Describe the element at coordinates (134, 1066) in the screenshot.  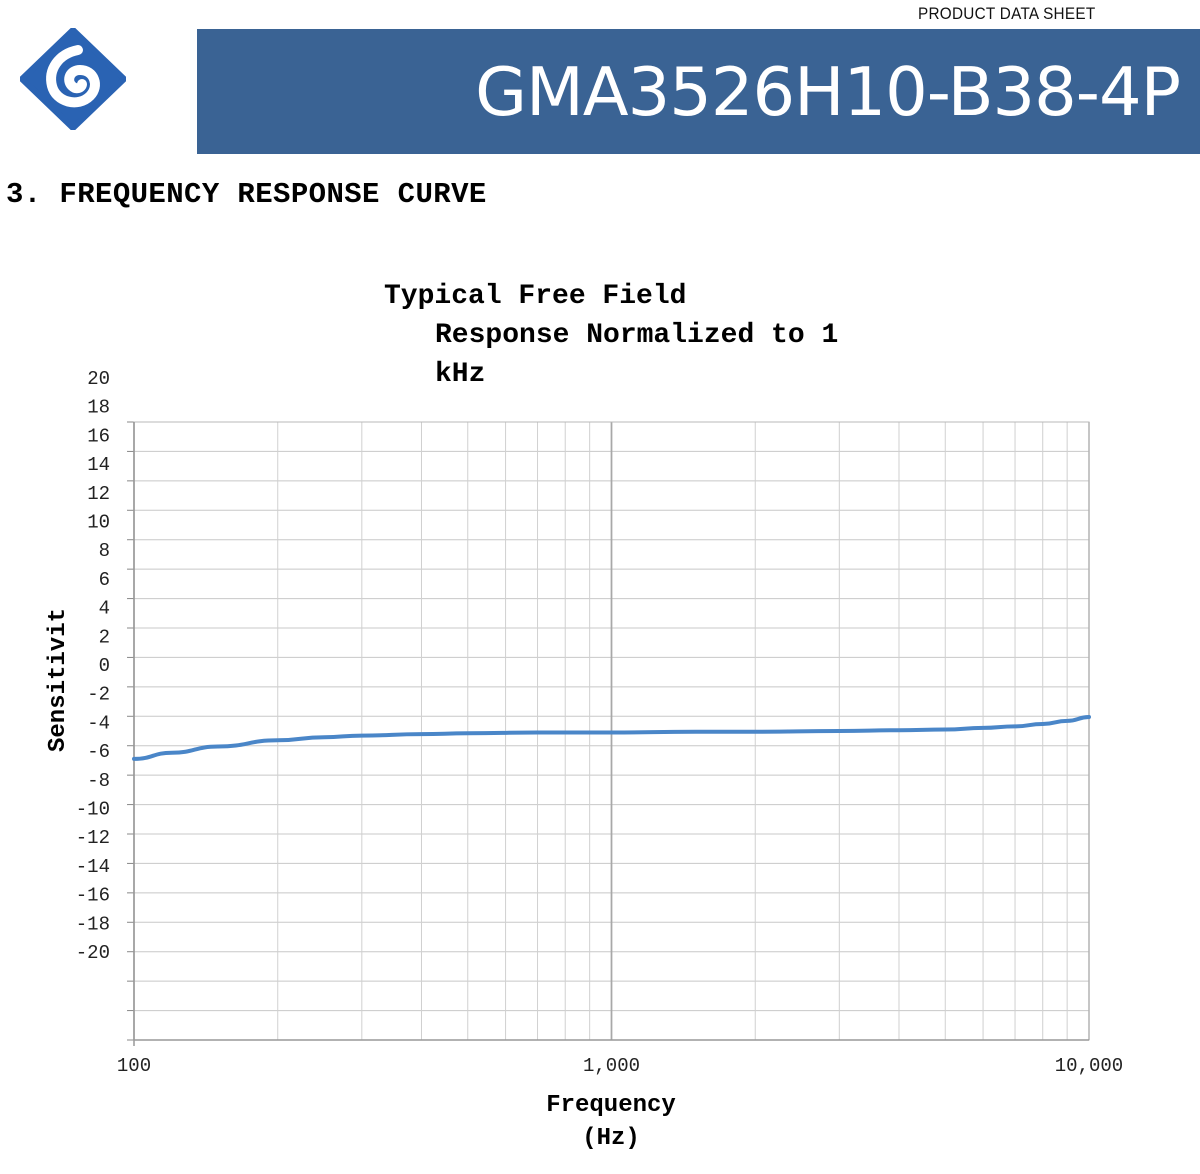
I see `x-tick-label: 100` at that location.